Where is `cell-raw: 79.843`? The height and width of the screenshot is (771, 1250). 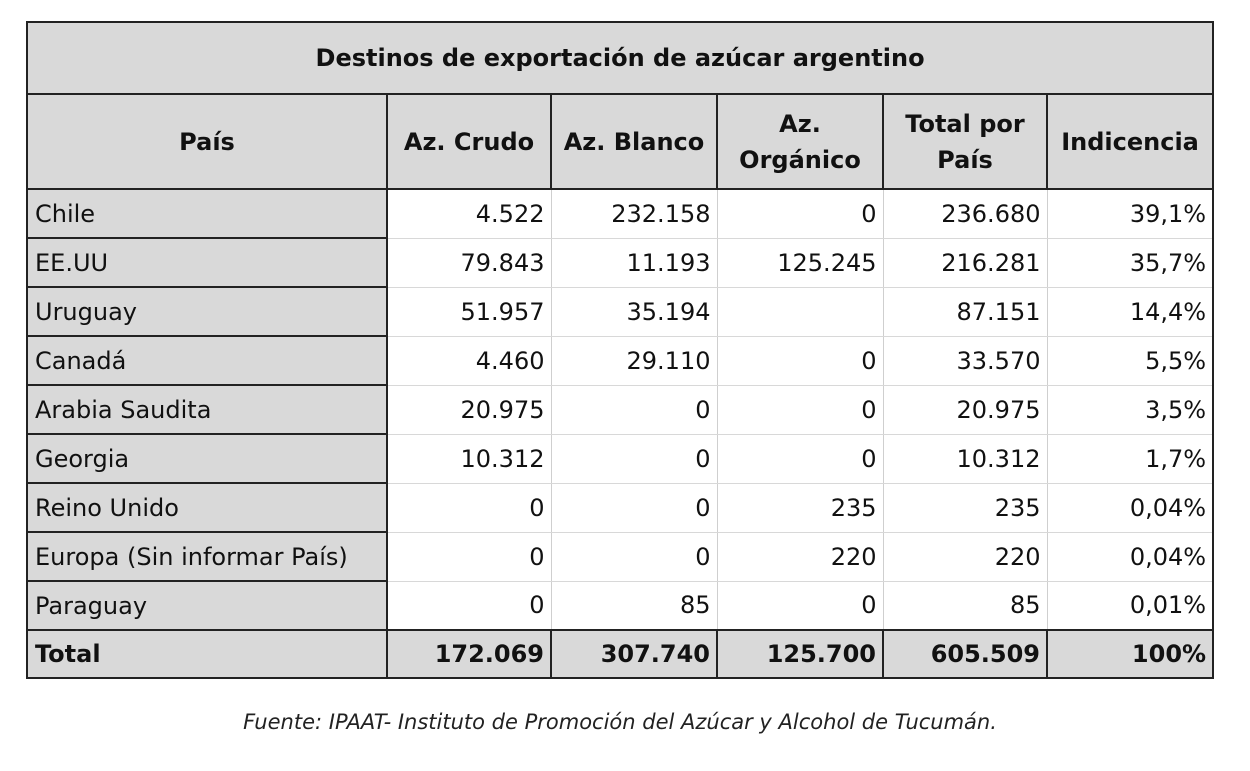 cell-raw: 79.843 is located at coordinates (469, 263).